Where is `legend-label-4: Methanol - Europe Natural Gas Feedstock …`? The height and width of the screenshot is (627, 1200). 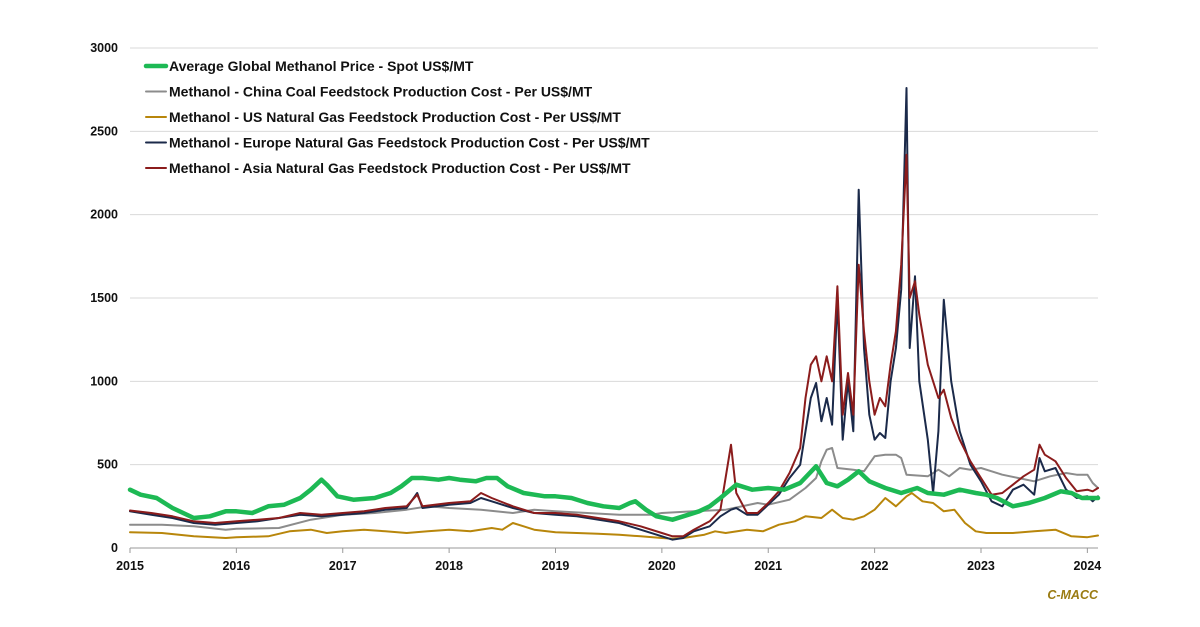 legend-label-4: Methanol - Europe Natural Gas Feedstock … is located at coordinates (409, 143).